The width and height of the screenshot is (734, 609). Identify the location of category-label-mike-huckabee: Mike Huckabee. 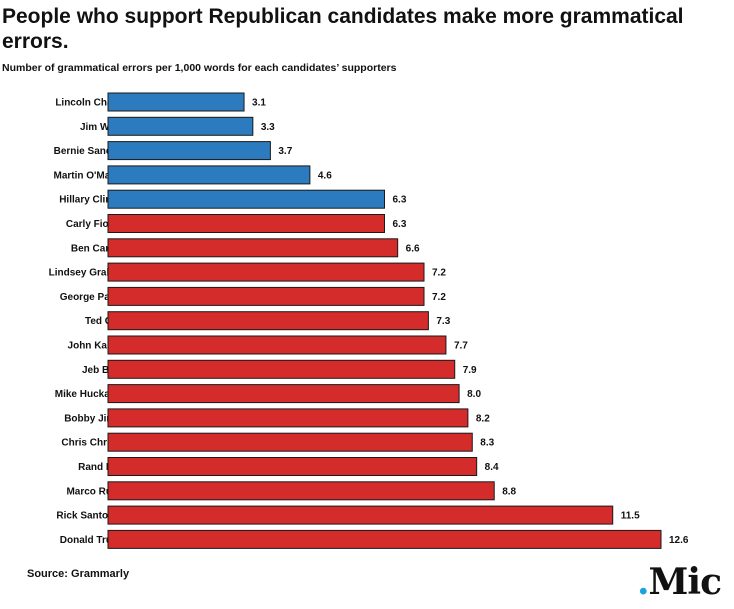
(91, 394).